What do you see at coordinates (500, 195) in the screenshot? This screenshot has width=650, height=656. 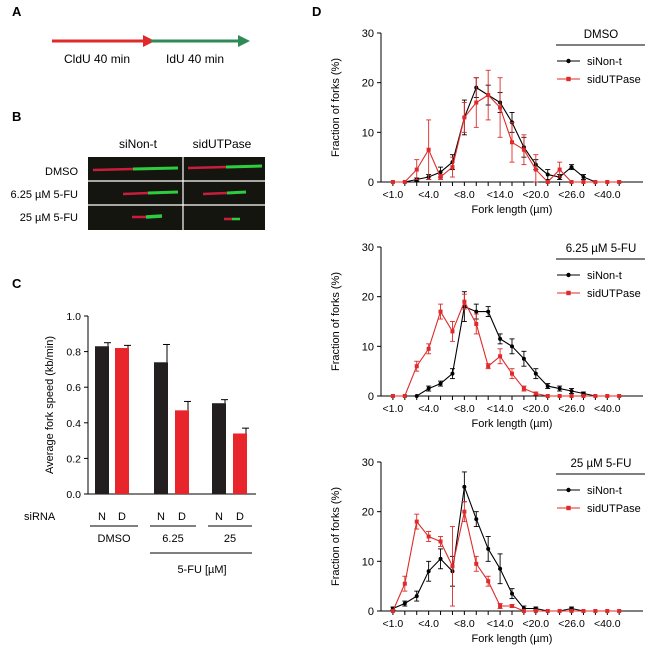 I see `x-tick-label: <14.0` at bounding box center [500, 195].